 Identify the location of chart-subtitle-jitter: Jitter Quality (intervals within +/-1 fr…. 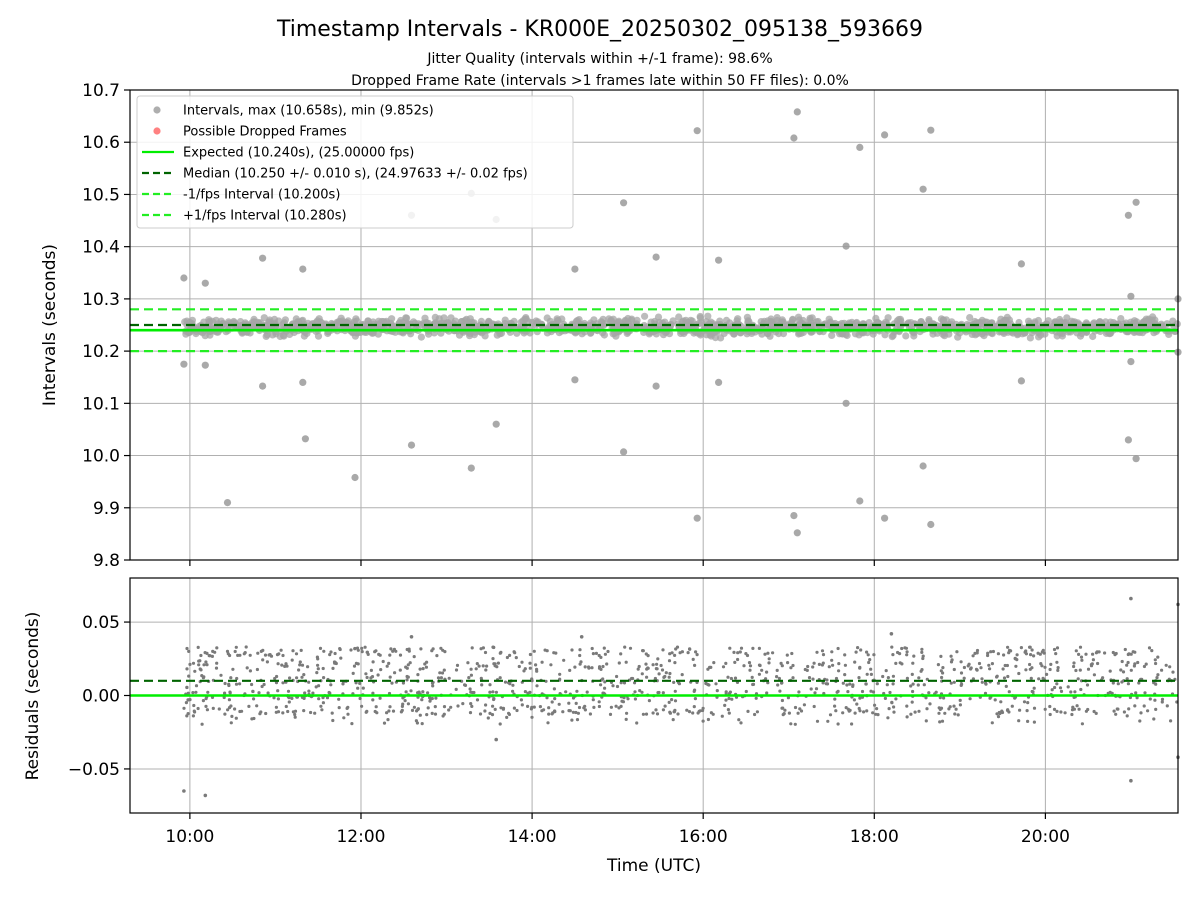
(599, 59).